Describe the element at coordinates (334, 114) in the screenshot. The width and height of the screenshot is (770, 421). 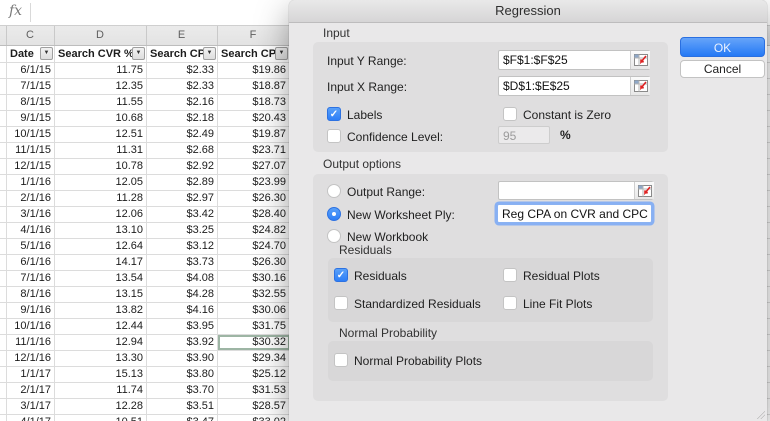
I see `labels-checkbox` at that location.